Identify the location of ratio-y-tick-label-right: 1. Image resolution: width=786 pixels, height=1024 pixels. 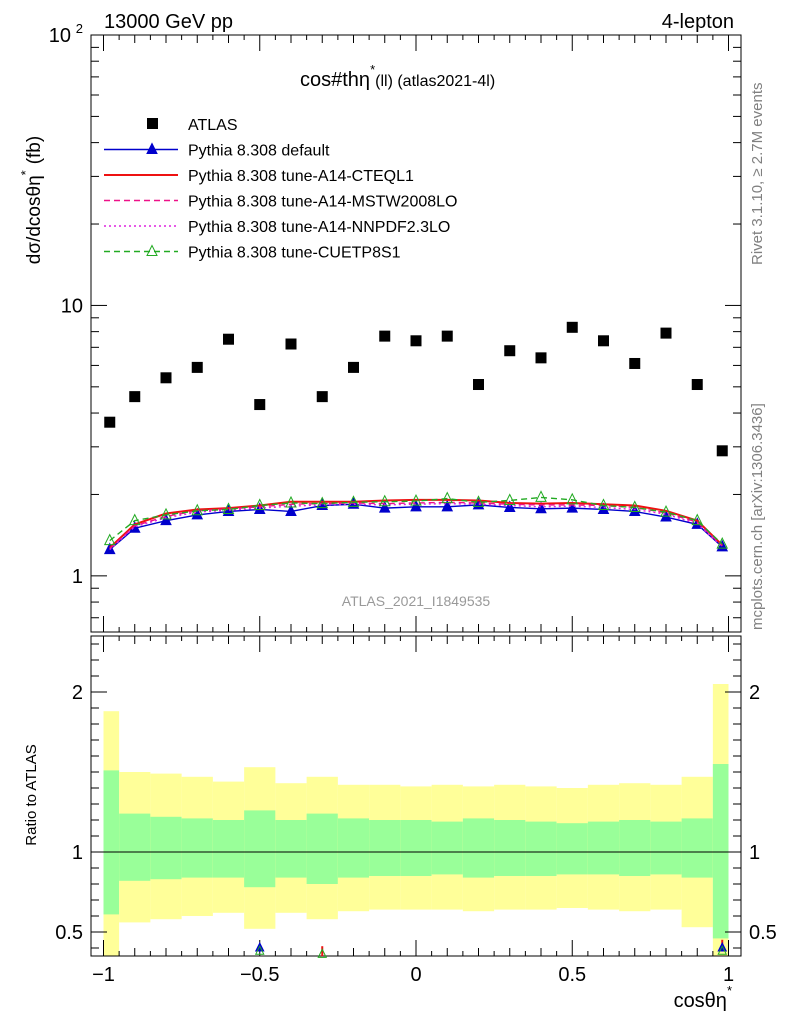
(754, 853).